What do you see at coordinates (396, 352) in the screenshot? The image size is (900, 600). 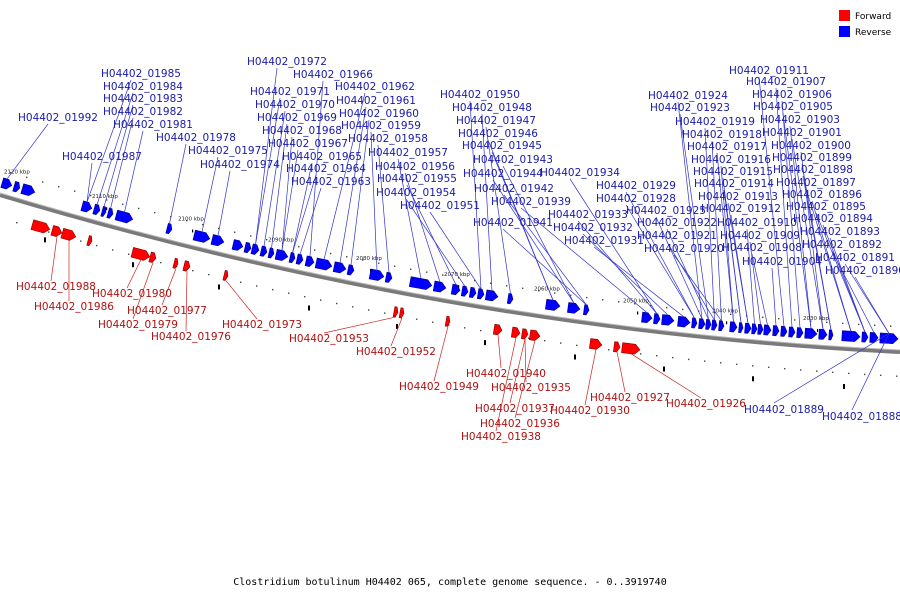 I see `forward-gene-label: H04402_01952` at bounding box center [396, 352].